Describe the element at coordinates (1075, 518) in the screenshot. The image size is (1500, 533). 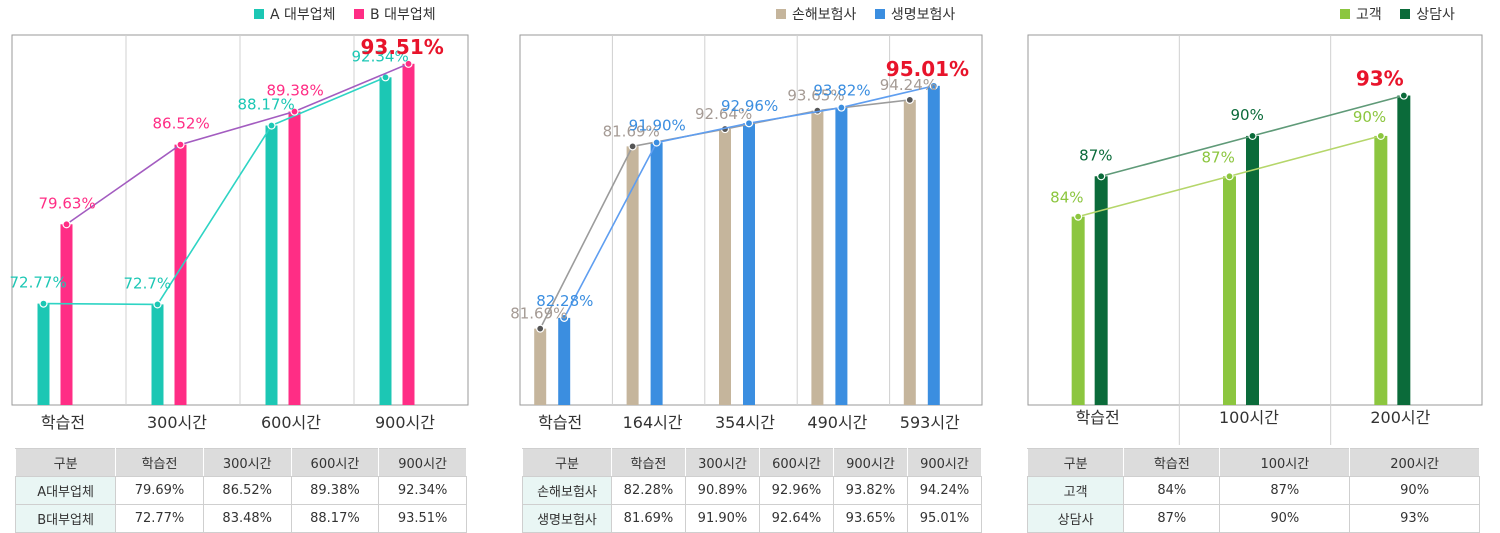
I see `table-row-header: 상담사` at that location.